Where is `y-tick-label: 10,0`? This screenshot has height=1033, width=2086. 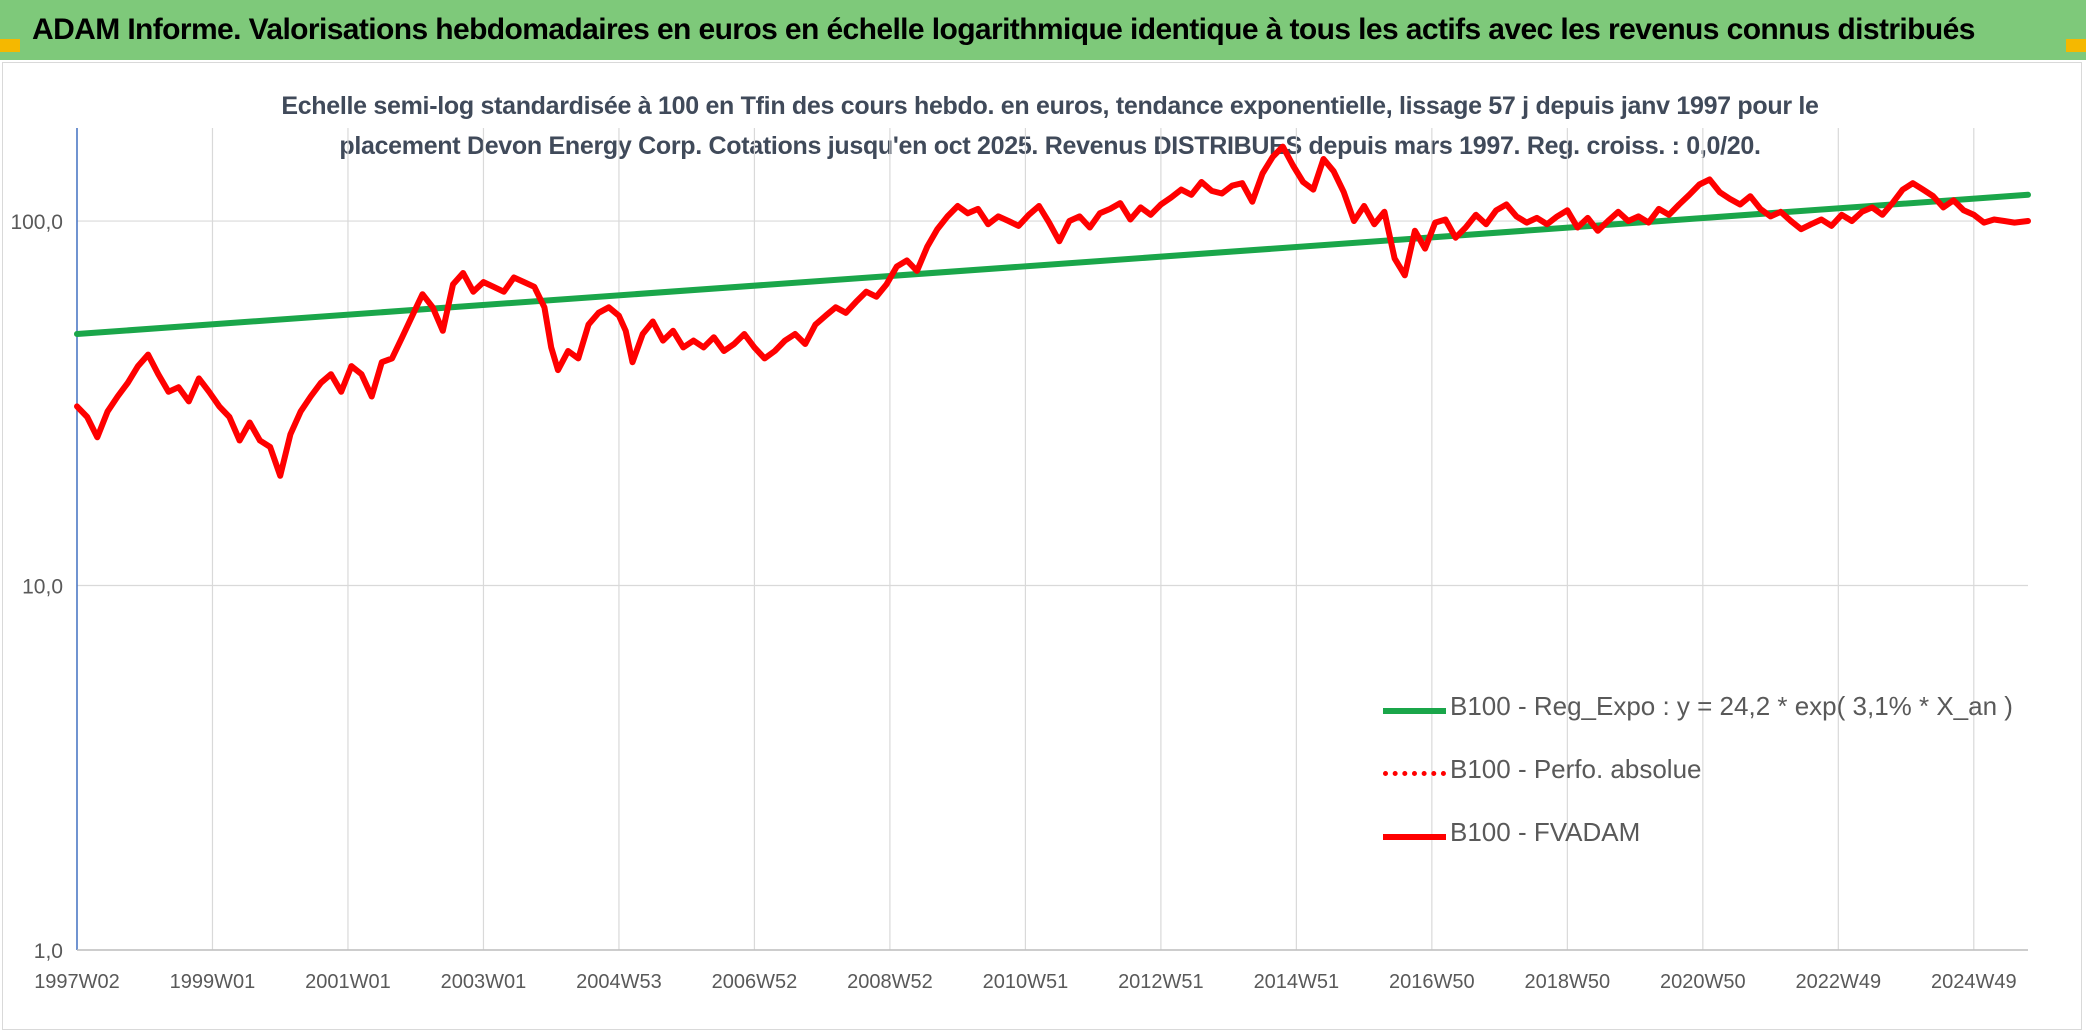 y-tick-label: 10,0 is located at coordinates (42, 587).